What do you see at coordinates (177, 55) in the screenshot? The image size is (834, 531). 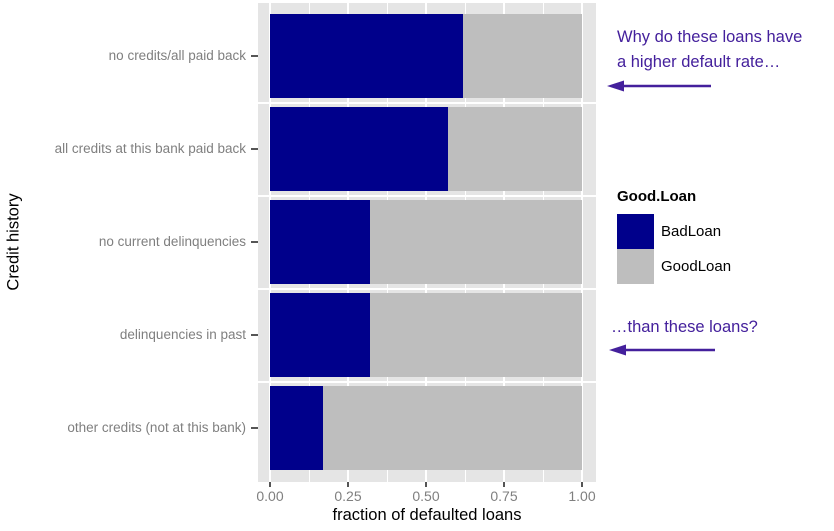 I see `y-axis-label: no credits/all paid back` at bounding box center [177, 55].